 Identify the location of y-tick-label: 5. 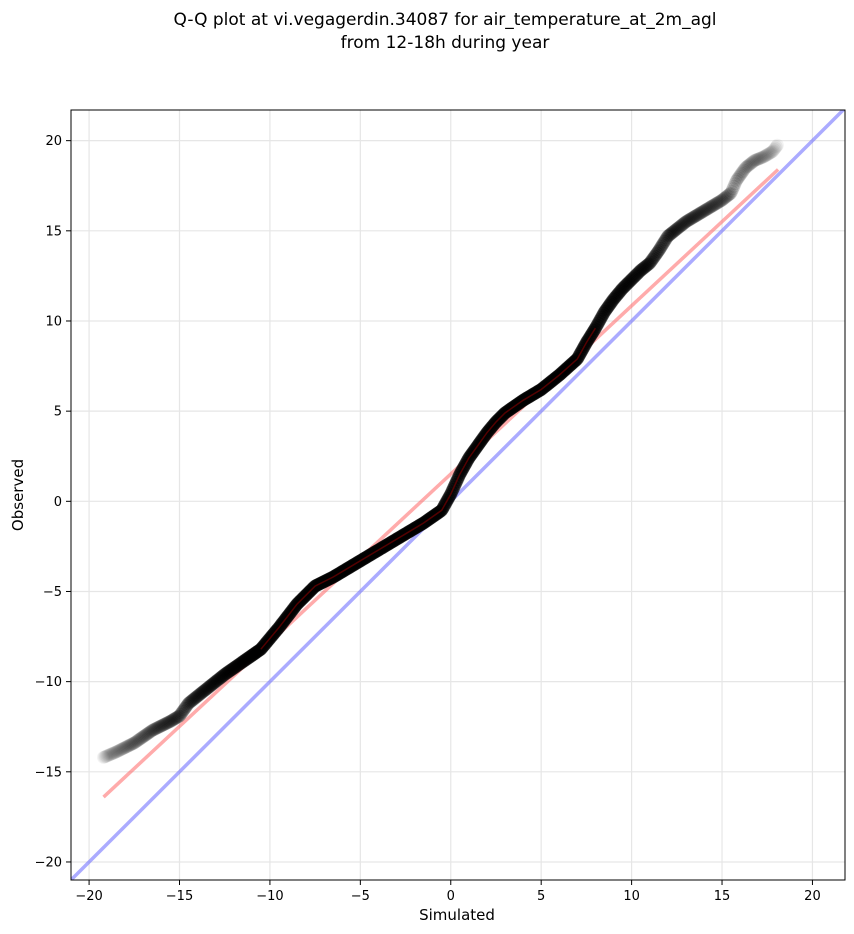
(58, 412).